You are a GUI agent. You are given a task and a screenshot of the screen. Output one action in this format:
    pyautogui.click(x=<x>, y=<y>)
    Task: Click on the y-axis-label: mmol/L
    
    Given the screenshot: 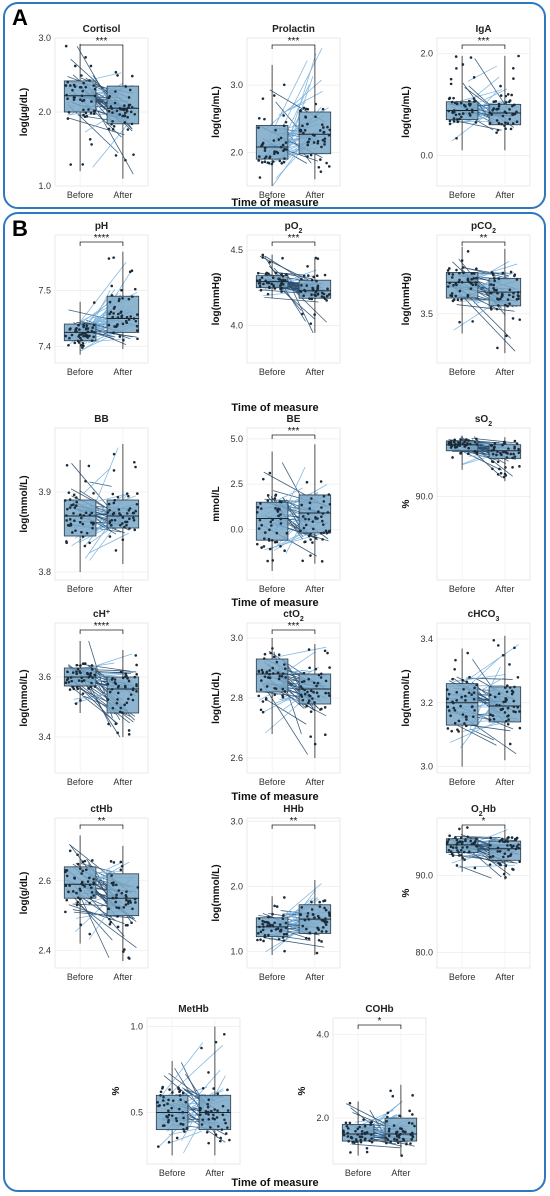 What is the action you would take?
    pyautogui.click(x=216, y=504)
    